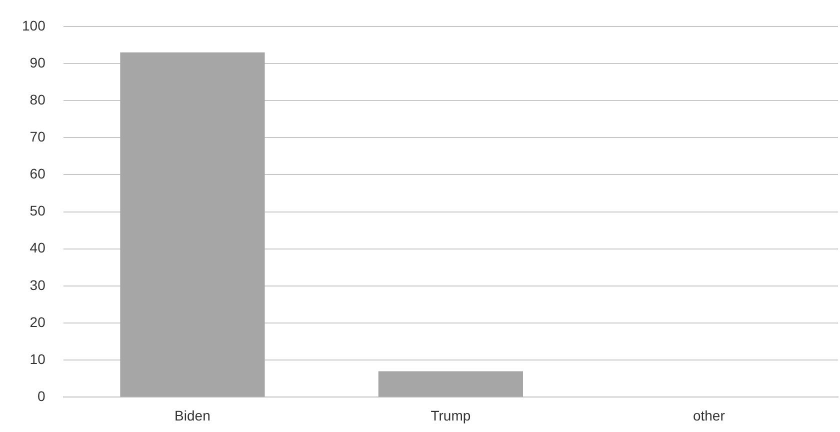  What do you see at coordinates (38, 248) in the screenshot?
I see `y-tick-label: 40` at bounding box center [38, 248].